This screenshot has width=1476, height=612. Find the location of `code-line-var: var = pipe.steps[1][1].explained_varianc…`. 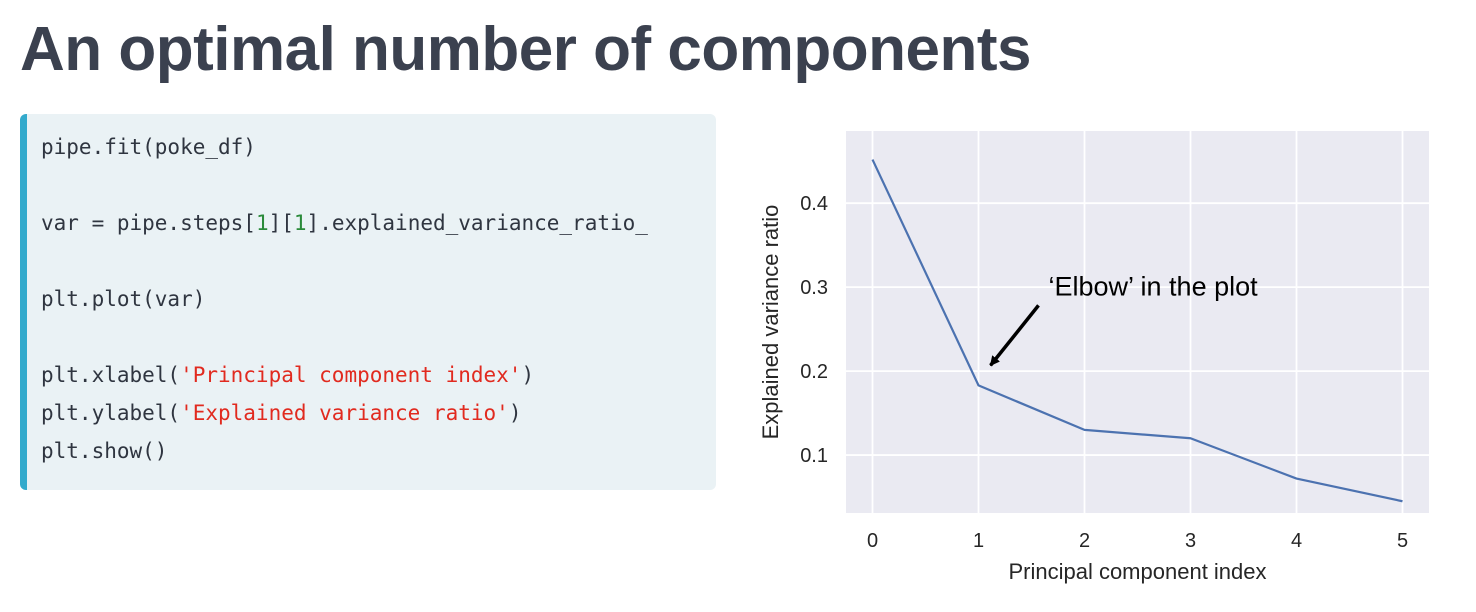

code-line-var: var = pipe.steps[1][1].explained_varianc… is located at coordinates (378, 223).